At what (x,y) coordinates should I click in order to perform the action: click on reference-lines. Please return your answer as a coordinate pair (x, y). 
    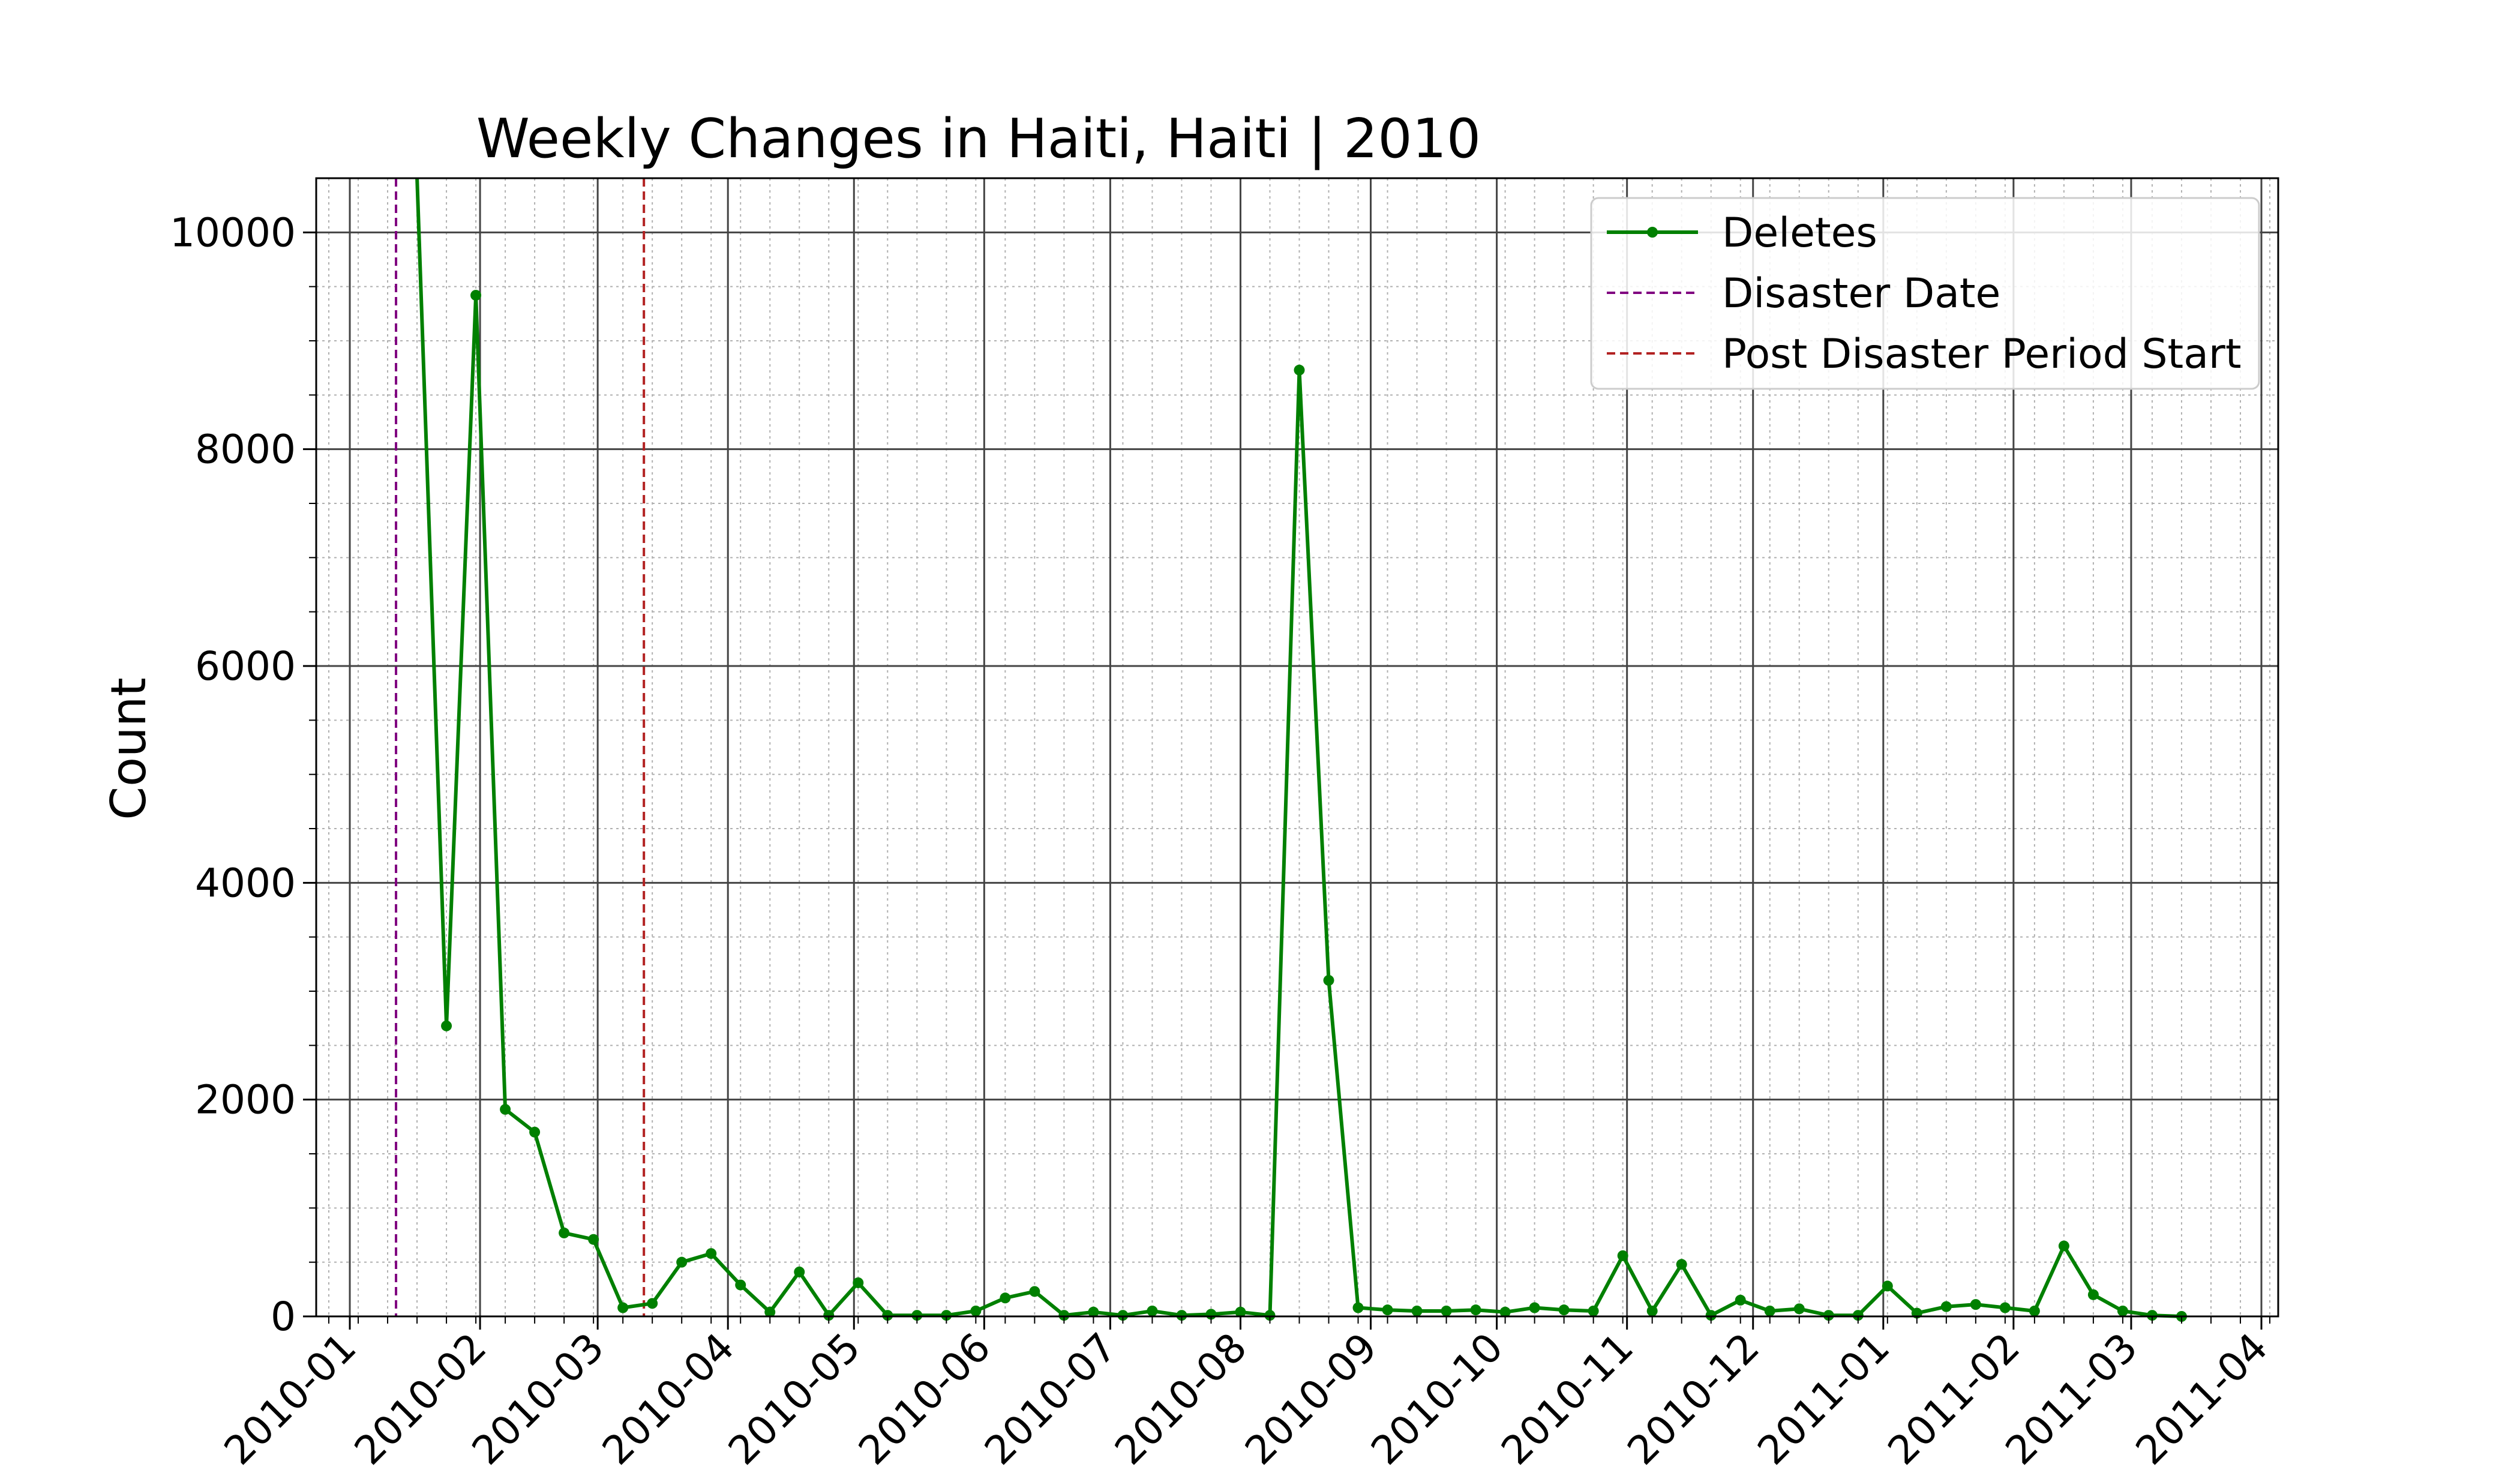
    Looking at the image, I should click on (520, 747).